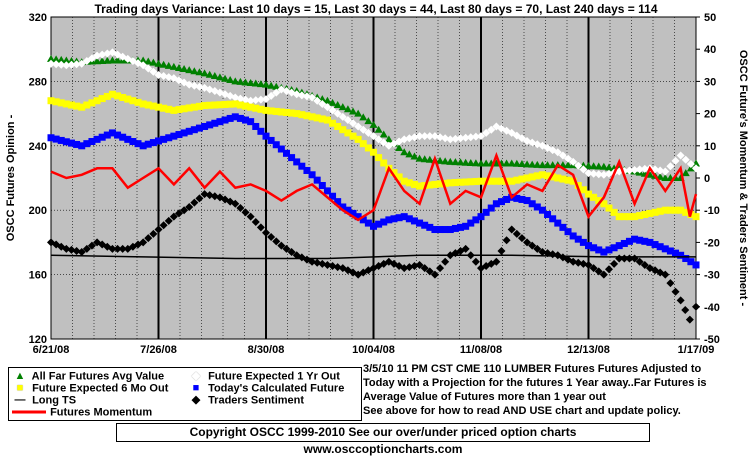 This screenshot has height=458, width=755. What do you see at coordinates (38, 211) in the screenshot?
I see `y-tick-left: 200` at bounding box center [38, 211].